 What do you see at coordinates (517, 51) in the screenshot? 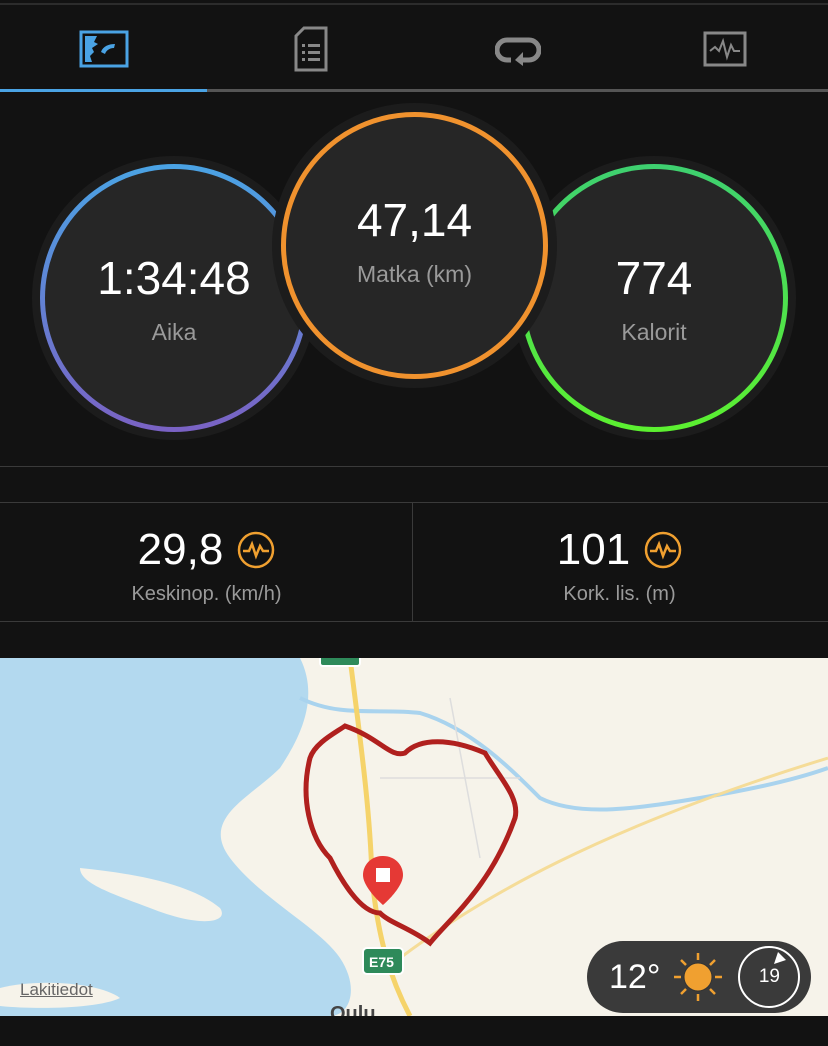
I see `laps-icon` at bounding box center [517, 51].